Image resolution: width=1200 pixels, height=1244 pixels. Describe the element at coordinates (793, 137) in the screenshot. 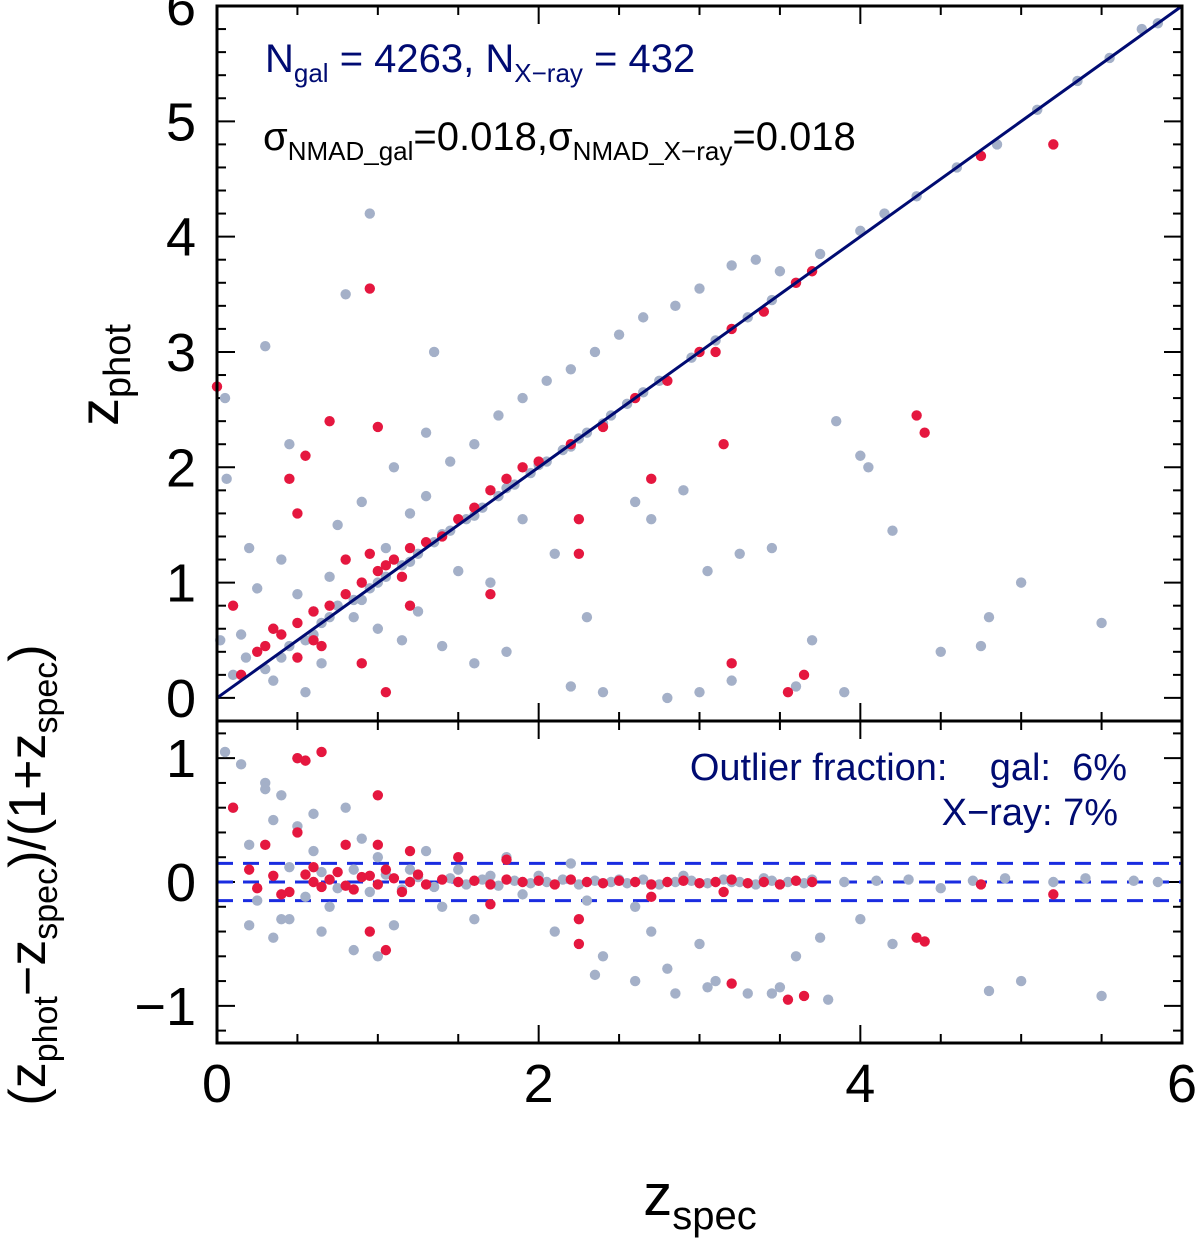

I see `sigma-xray-rest: =0.018` at that location.